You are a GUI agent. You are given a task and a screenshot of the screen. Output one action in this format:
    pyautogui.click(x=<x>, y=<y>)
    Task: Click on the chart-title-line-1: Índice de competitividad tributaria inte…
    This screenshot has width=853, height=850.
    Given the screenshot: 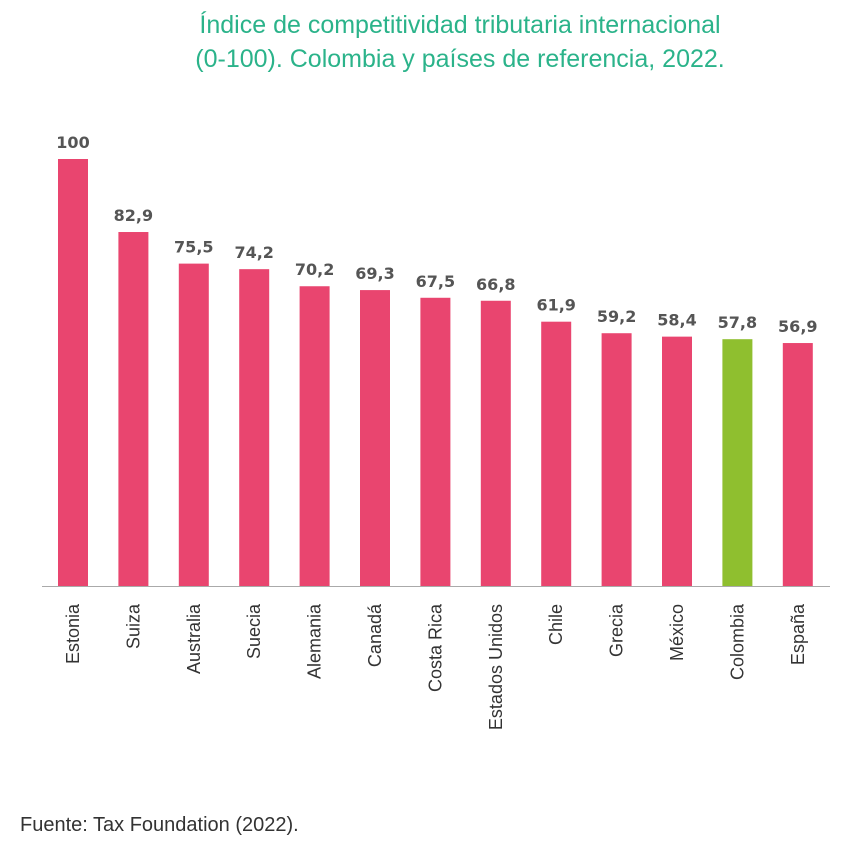 What is the action you would take?
    pyautogui.click(x=460, y=25)
    